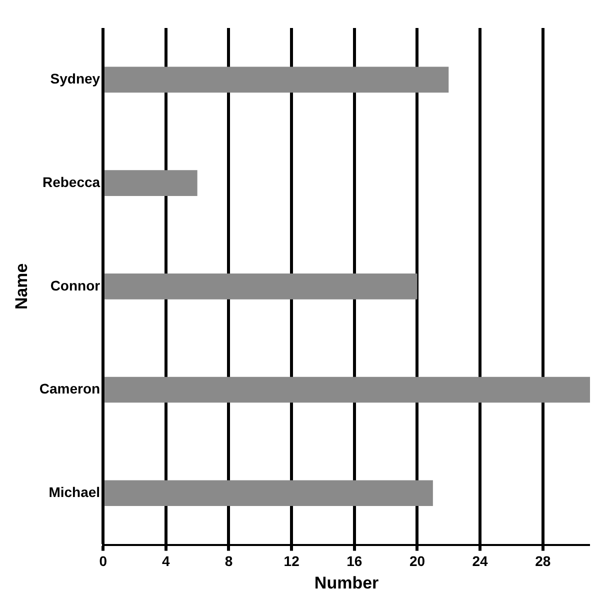 The height and width of the screenshot is (602, 598). What do you see at coordinates (21, 286) in the screenshot?
I see `y-axis-title: Name` at bounding box center [21, 286].